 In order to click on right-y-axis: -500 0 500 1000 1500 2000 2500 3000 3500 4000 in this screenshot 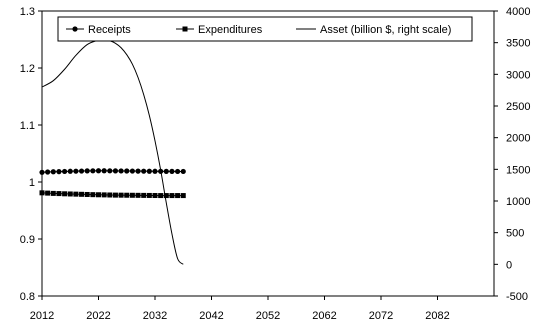, I will do `click(512, 154)`.